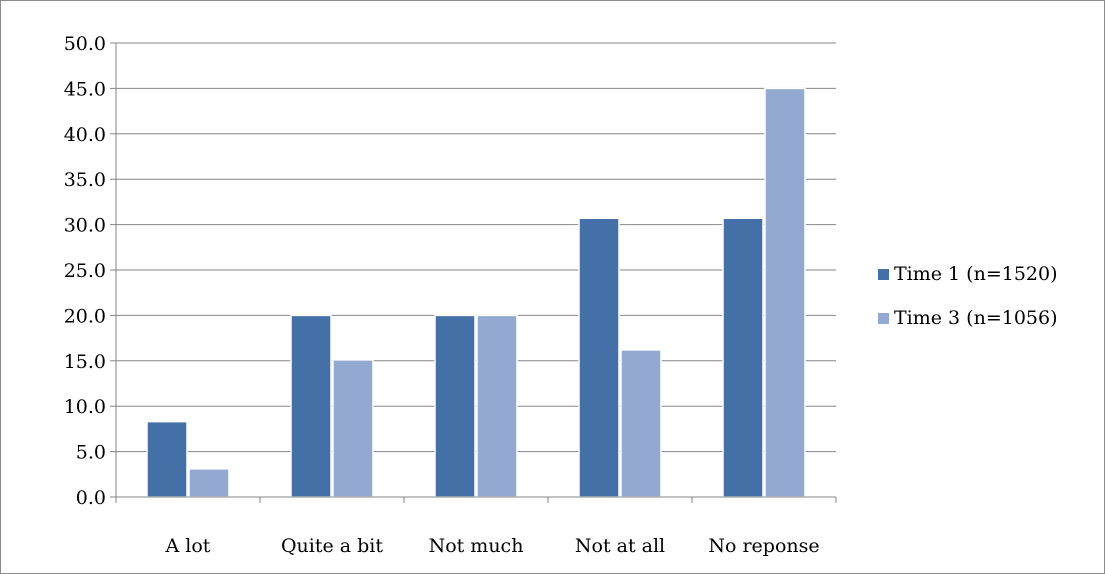 This screenshot has width=1105, height=574. I want to click on legend: Time 1 (n=1520) Time 3 (n=1056), so click(968, 296).